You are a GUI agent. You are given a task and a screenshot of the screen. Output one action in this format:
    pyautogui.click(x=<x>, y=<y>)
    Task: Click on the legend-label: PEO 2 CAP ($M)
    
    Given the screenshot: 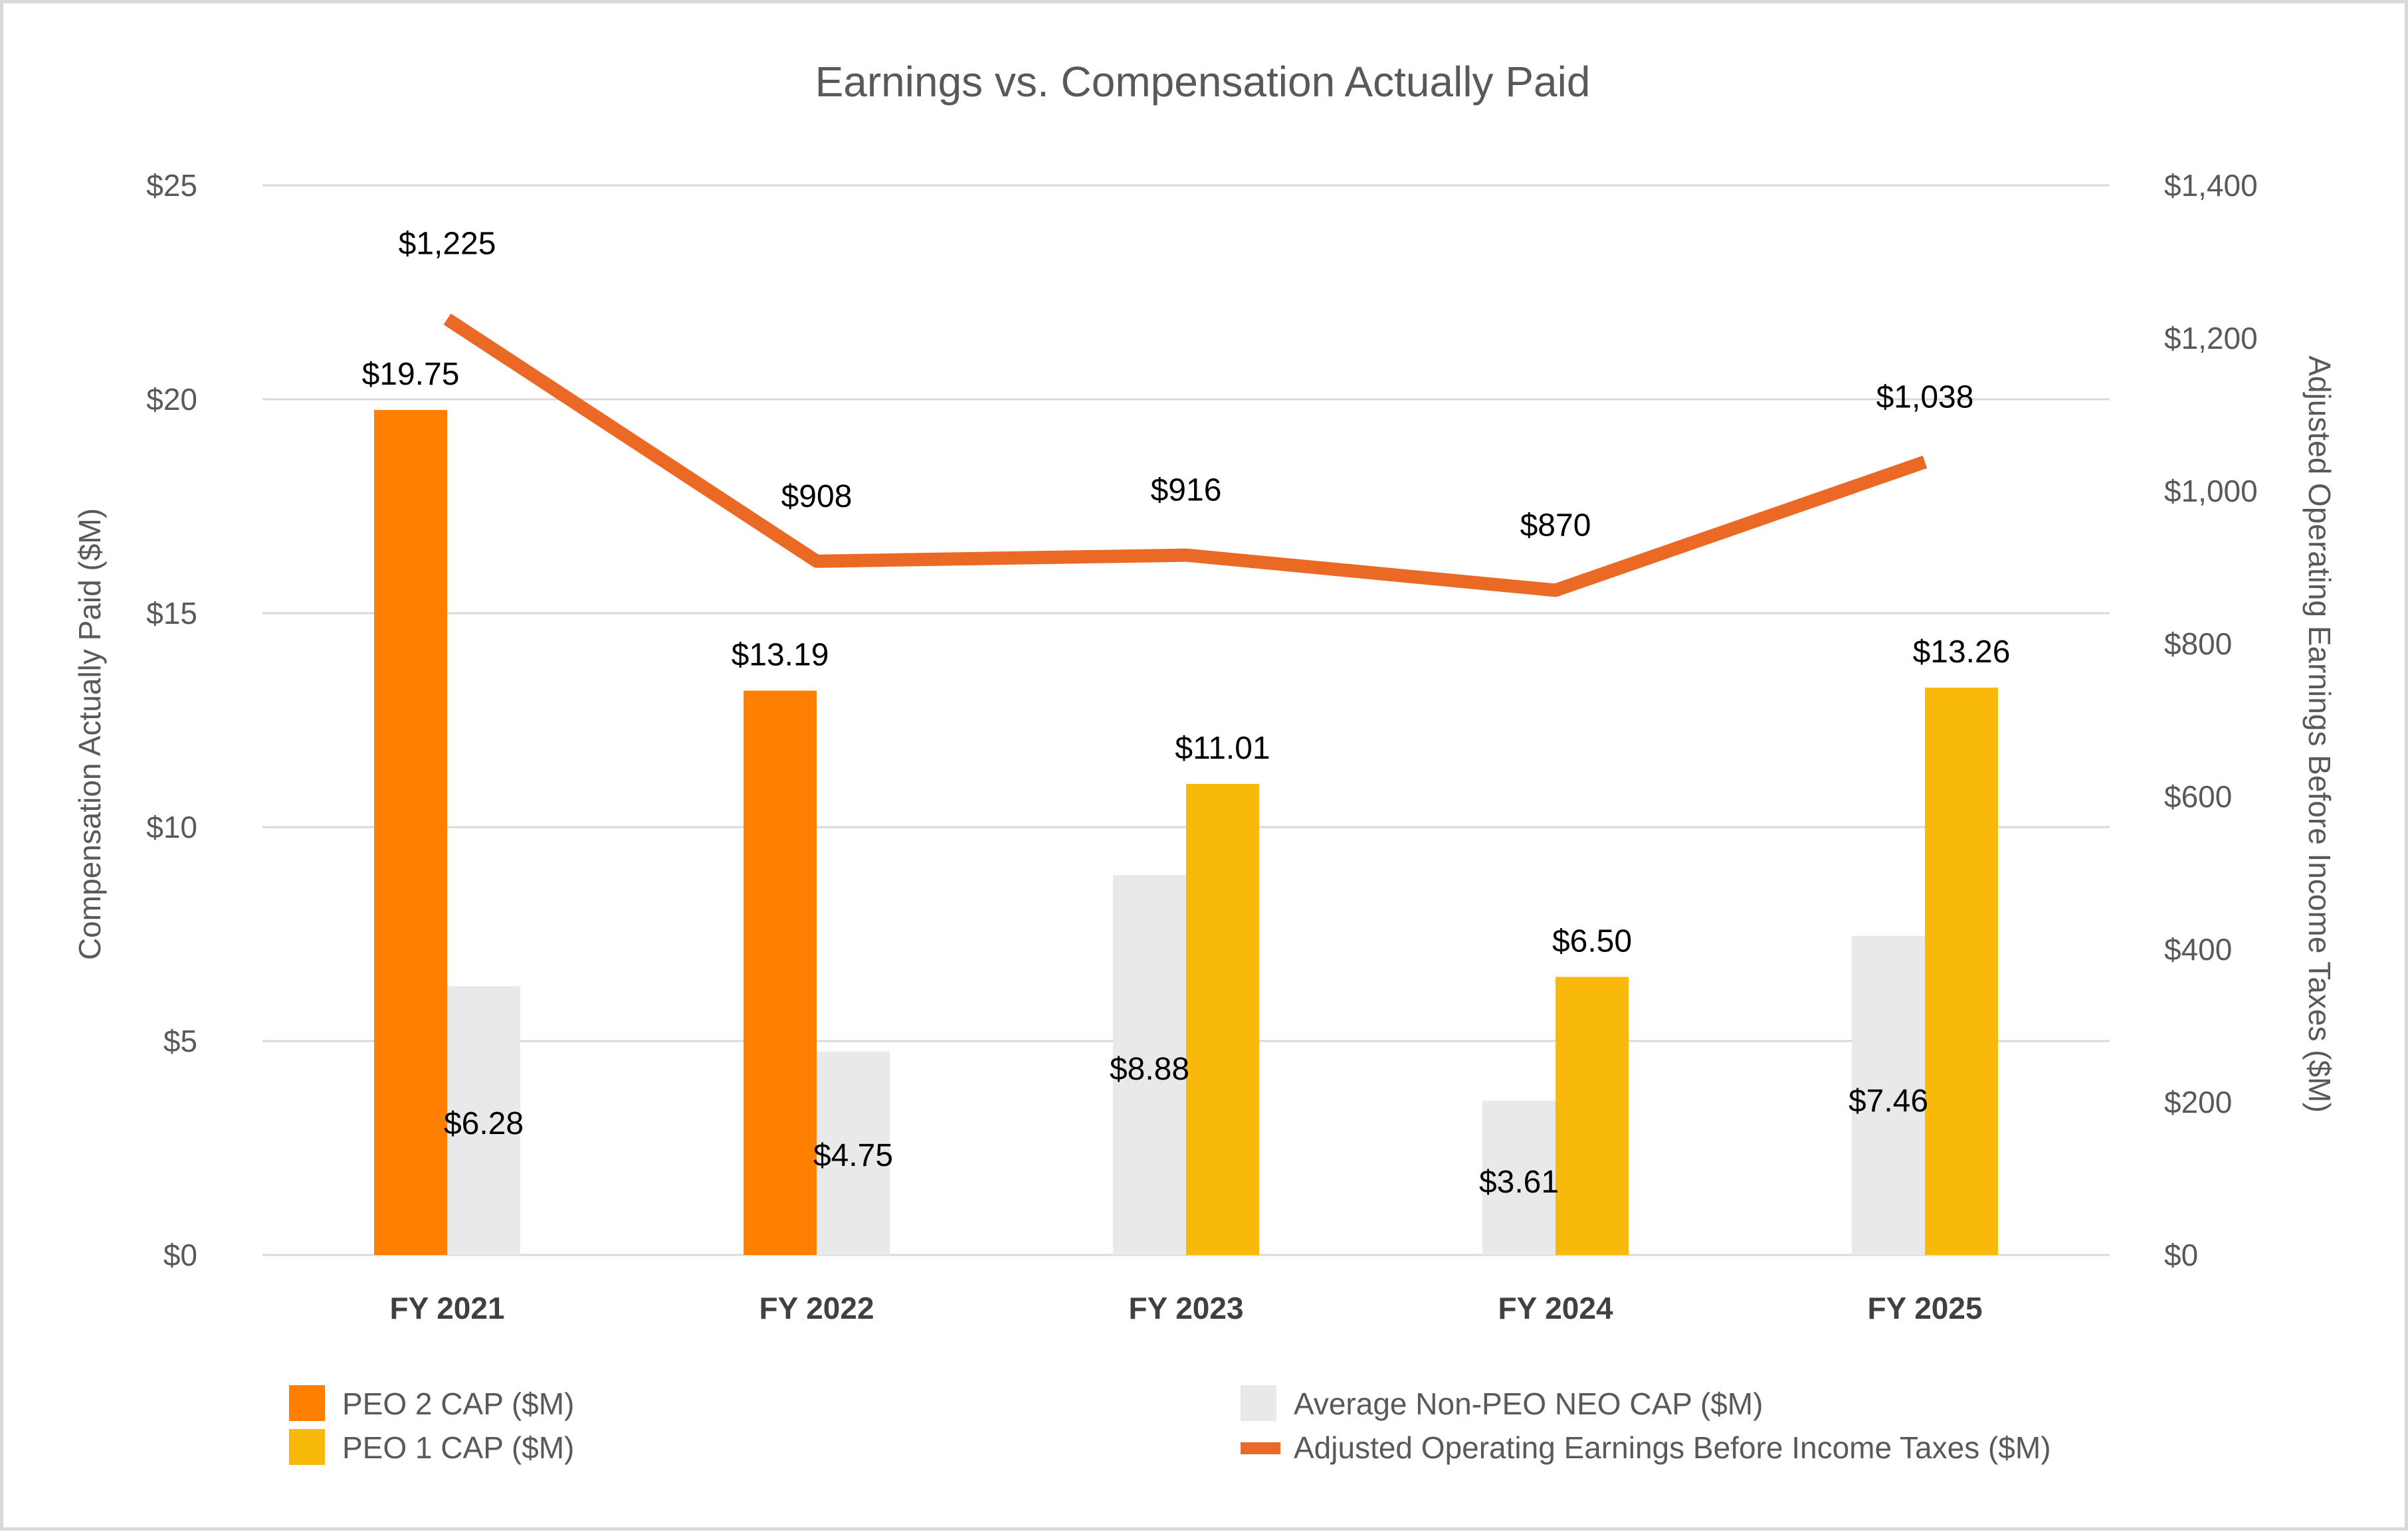 What is the action you would take?
    pyautogui.click(x=458, y=1404)
    